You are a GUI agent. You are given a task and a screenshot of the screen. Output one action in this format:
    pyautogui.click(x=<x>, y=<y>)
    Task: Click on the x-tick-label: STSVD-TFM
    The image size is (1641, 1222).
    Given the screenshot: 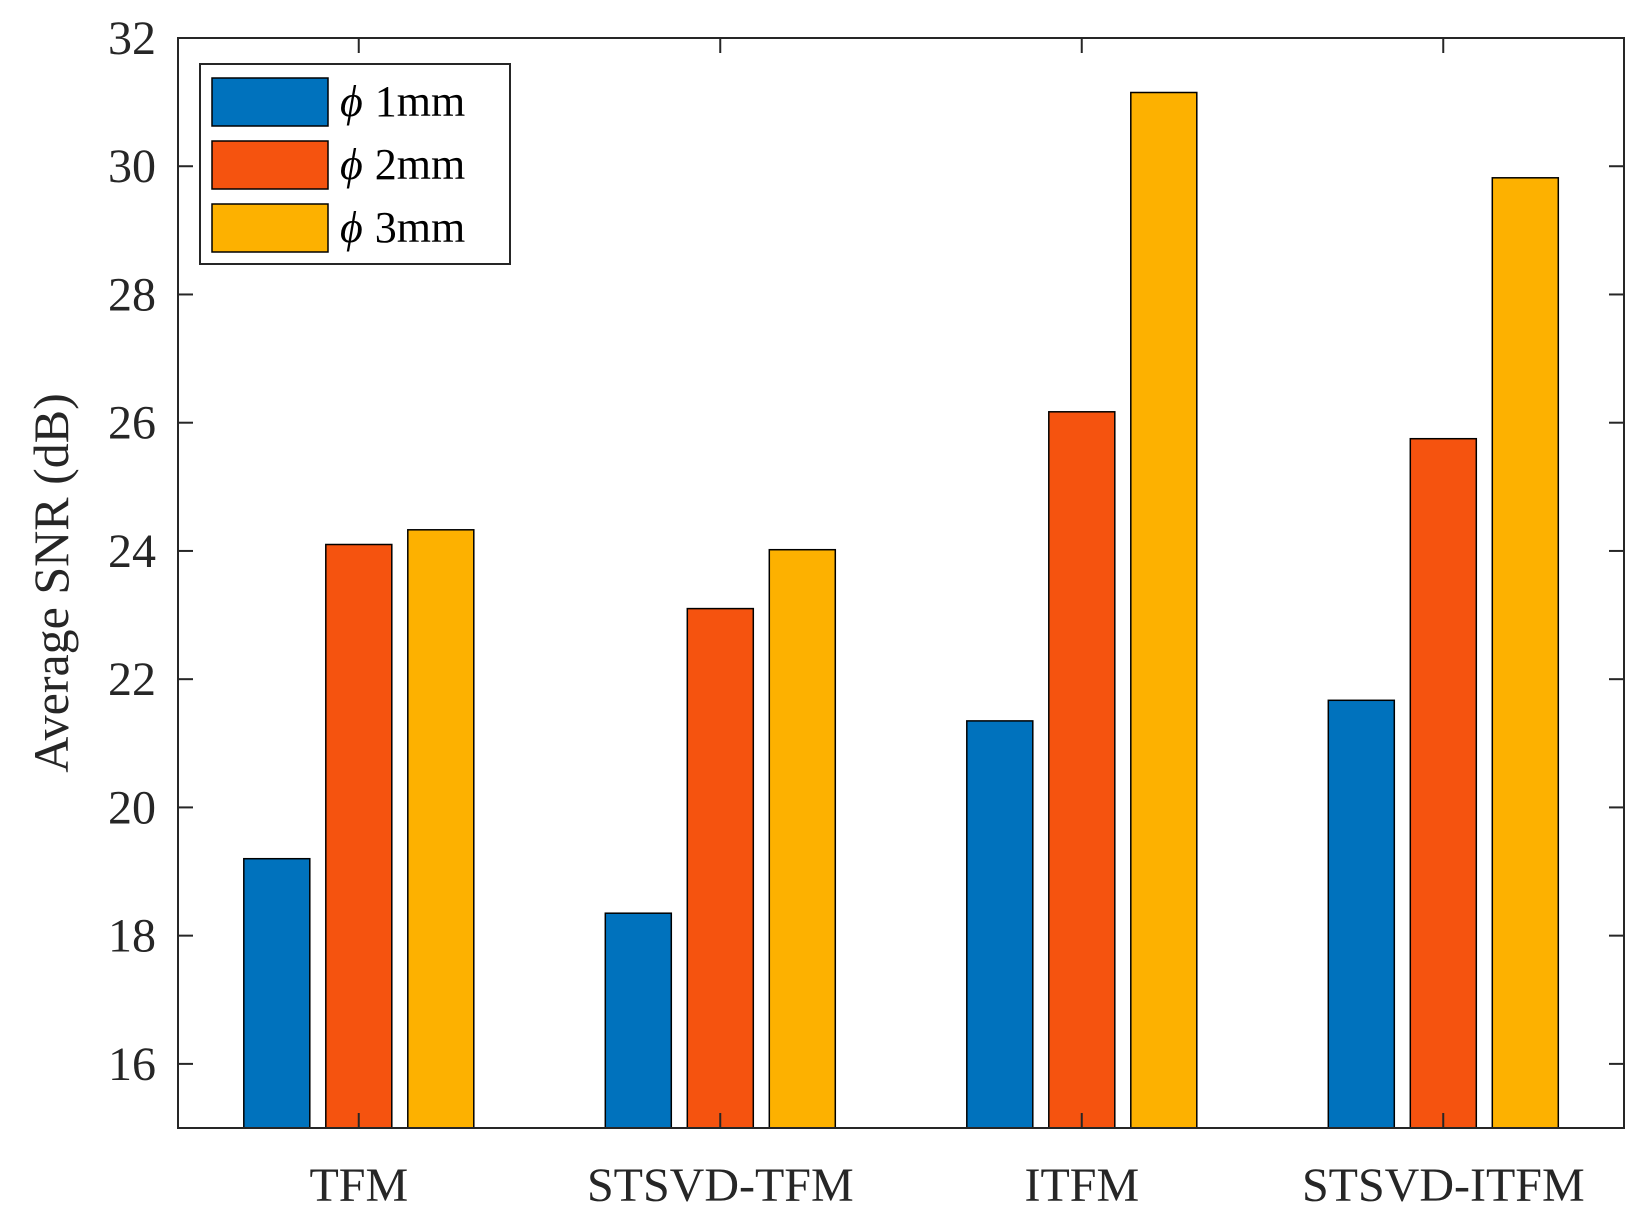 What is the action you would take?
    pyautogui.click(x=720, y=1185)
    